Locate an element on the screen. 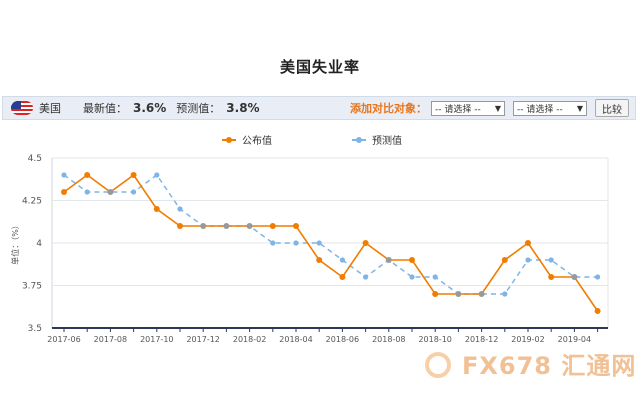  legend-forecast-label: 预测值 is located at coordinates (387, 141).